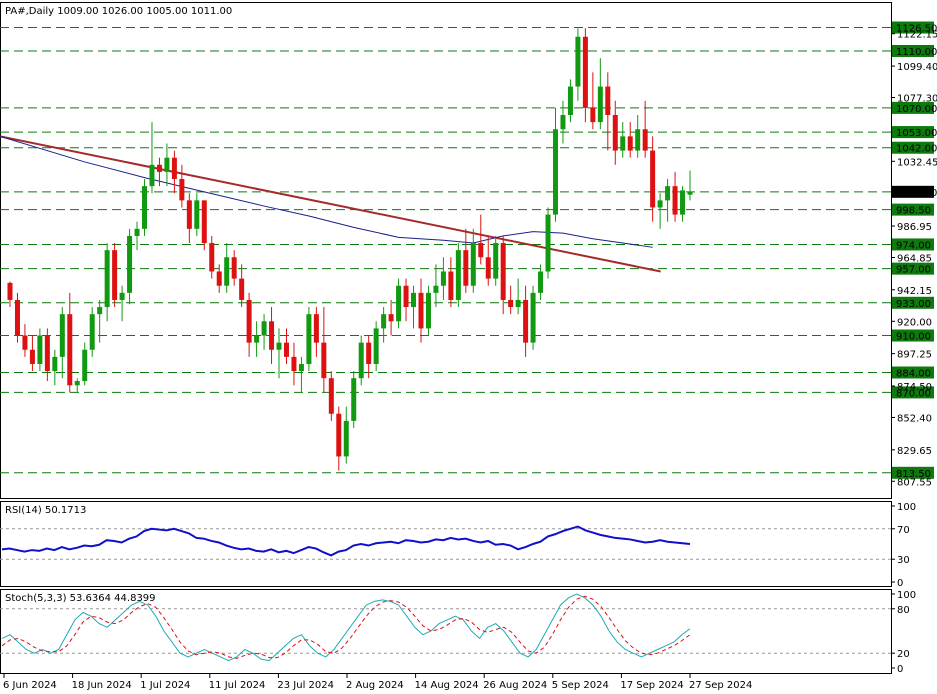 The image size is (937, 694). I want to click on y-tick-label: 1099.40, so click(917, 67).